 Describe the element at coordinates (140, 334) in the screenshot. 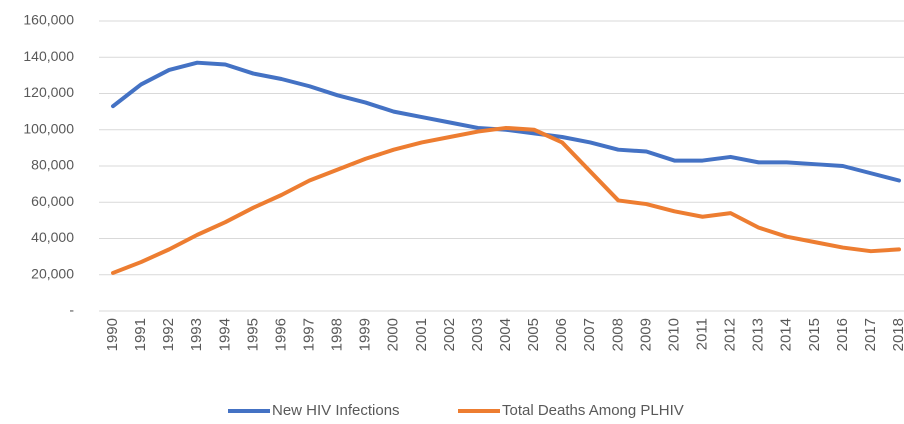

I see `x-tick-label: 1991` at that location.